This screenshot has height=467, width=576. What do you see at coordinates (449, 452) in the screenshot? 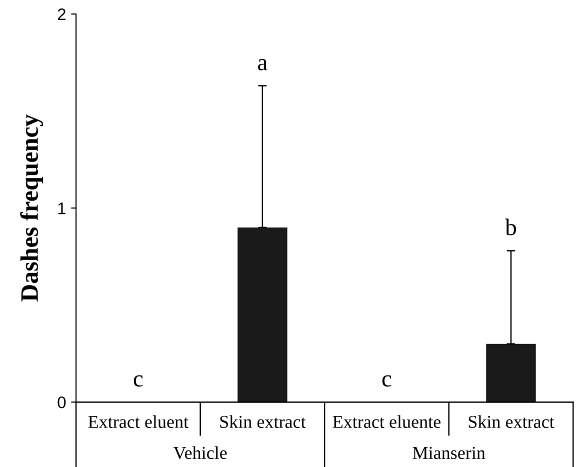
I see `text: Mianserin` at bounding box center [449, 452].